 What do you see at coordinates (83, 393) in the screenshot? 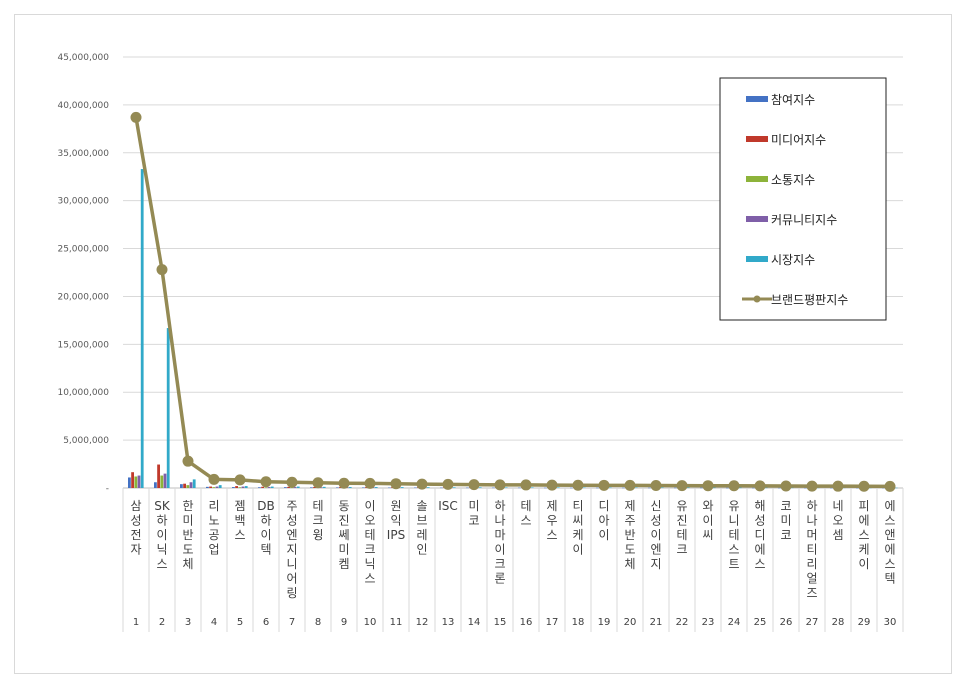
I see `y-tick-label: 10,000,000` at bounding box center [83, 393].